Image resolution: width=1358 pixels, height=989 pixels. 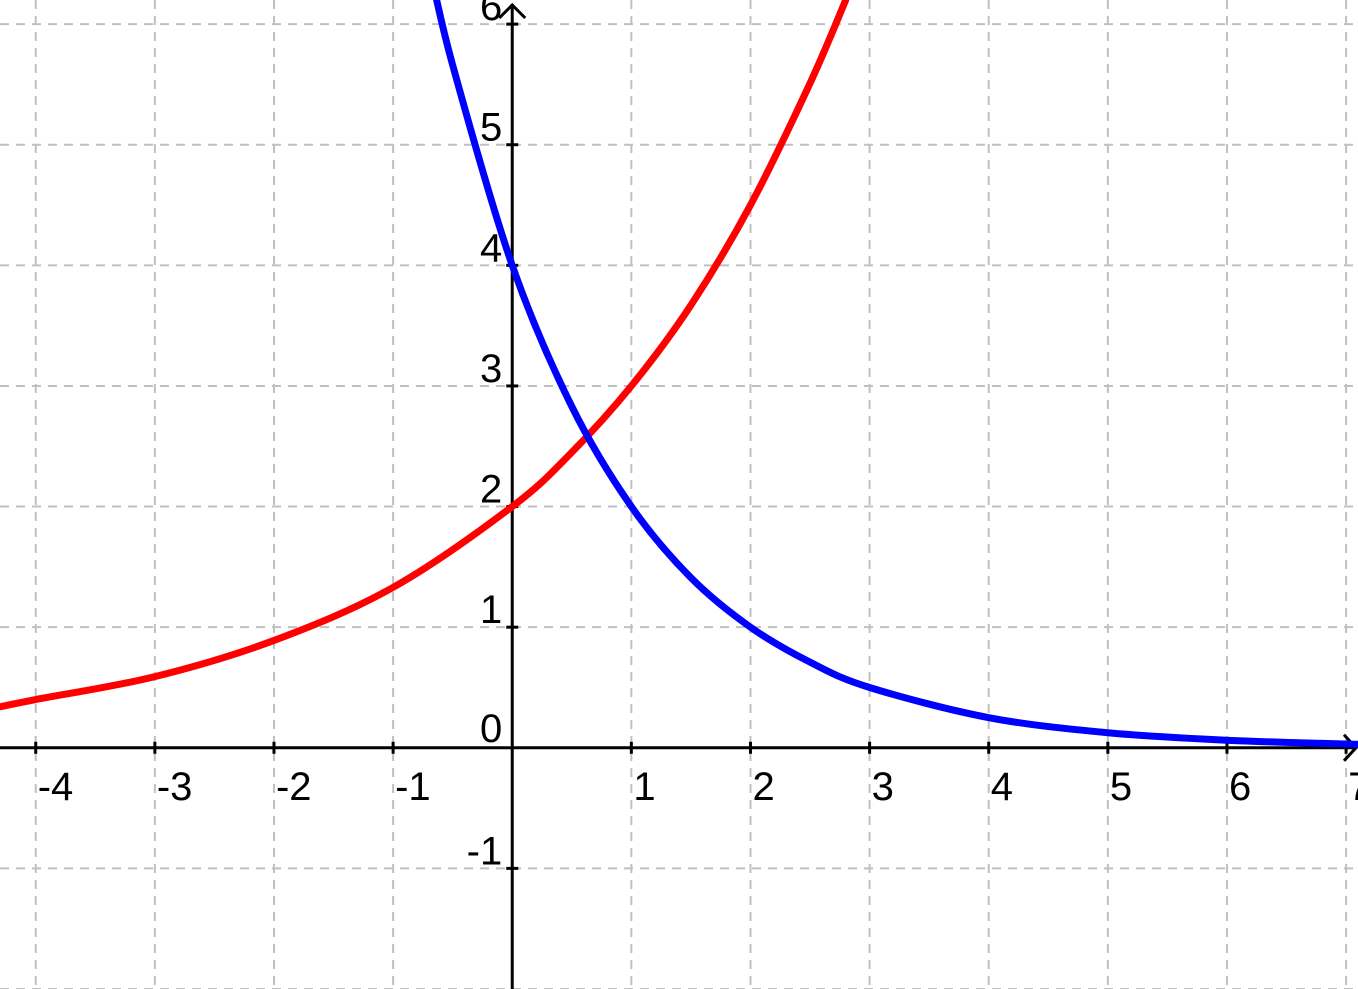 What do you see at coordinates (644, 787) in the screenshot?
I see `x-tick-label: 1` at bounding box center [644, 787].